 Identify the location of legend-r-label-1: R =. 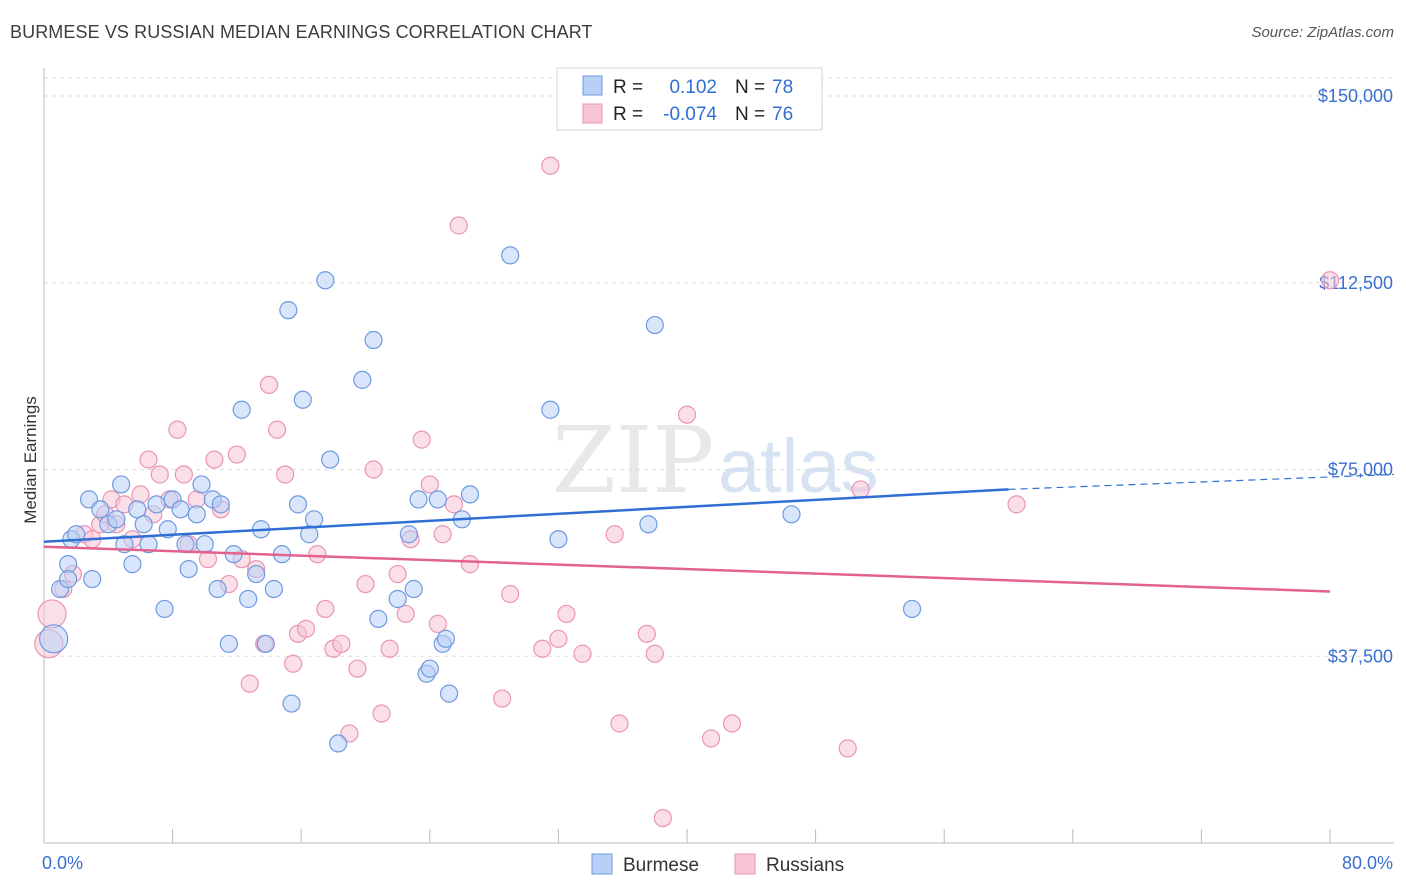
(628, 114).